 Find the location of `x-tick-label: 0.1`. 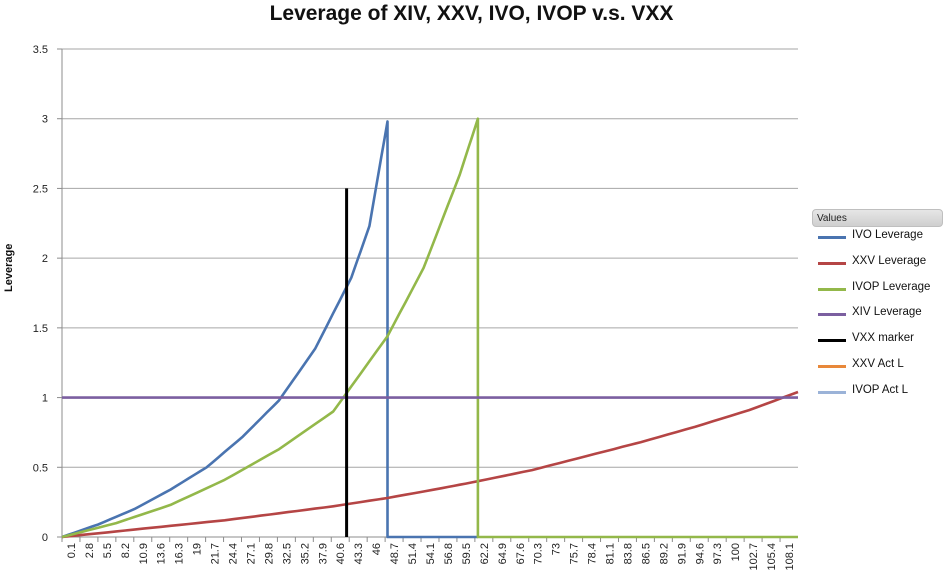

x-tick-label: 0.1 is located at coordinates (72, 550).